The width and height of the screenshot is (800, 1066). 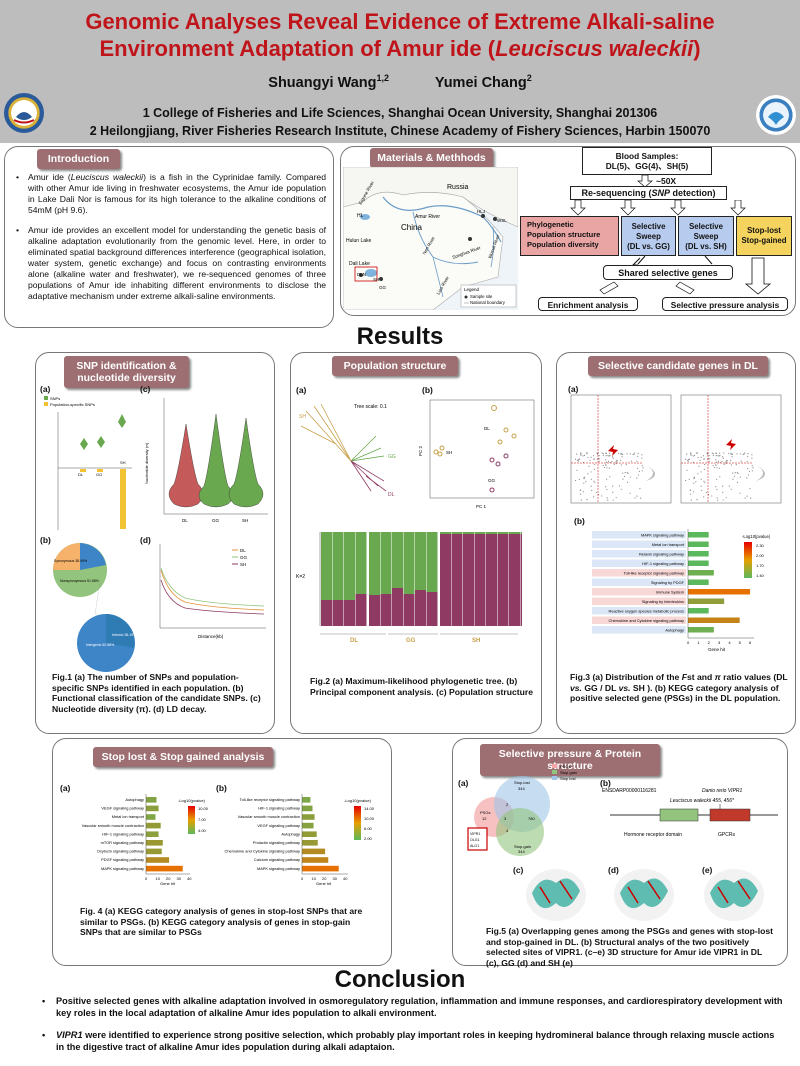 I want to click on pressure-title: Selective pressure & Protein structure, so click(x=570, y=760).